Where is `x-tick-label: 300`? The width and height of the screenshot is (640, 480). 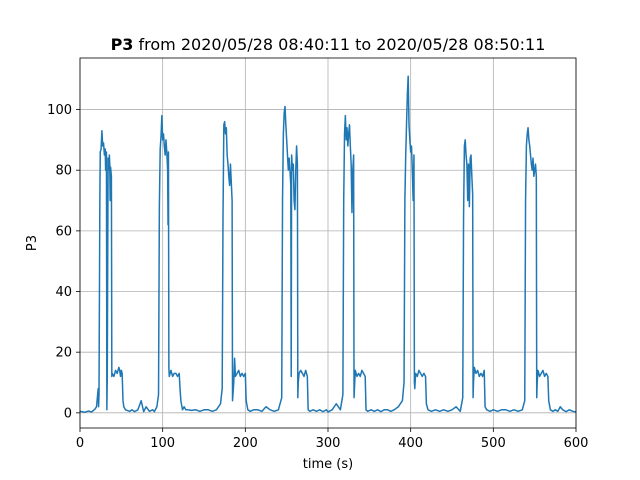 x-tick-label: 300 is located at coordinates (328, 443).